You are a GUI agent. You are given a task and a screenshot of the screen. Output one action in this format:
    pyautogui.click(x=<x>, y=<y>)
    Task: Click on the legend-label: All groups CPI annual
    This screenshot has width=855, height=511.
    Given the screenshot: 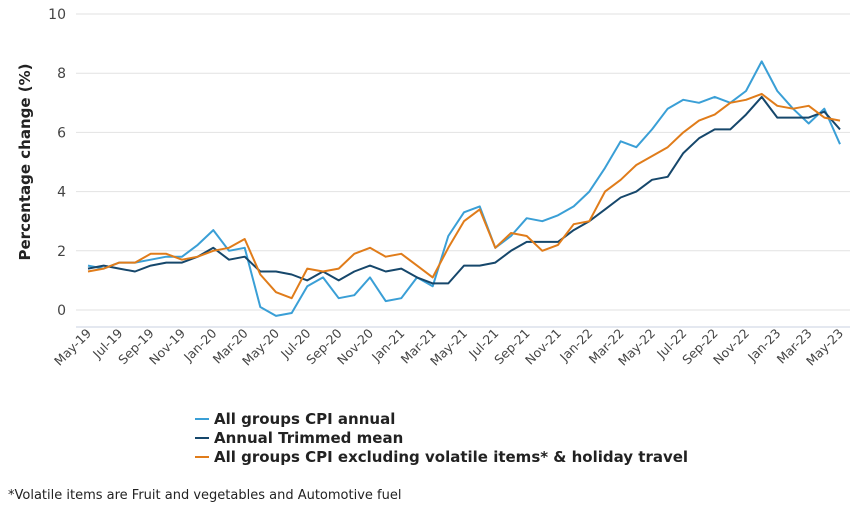 What is the action you would take?
    pyautogui.click(x=305, y=418)
    